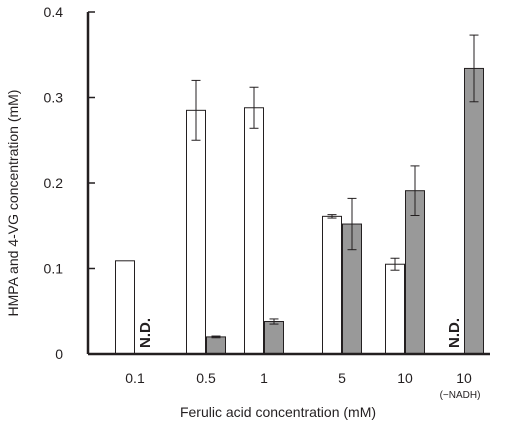  What do you see at coordinates (460, 395) in the screenshot?
I see `x-tick-sublabel: (−NADH)` at bounding box center [460, 395].